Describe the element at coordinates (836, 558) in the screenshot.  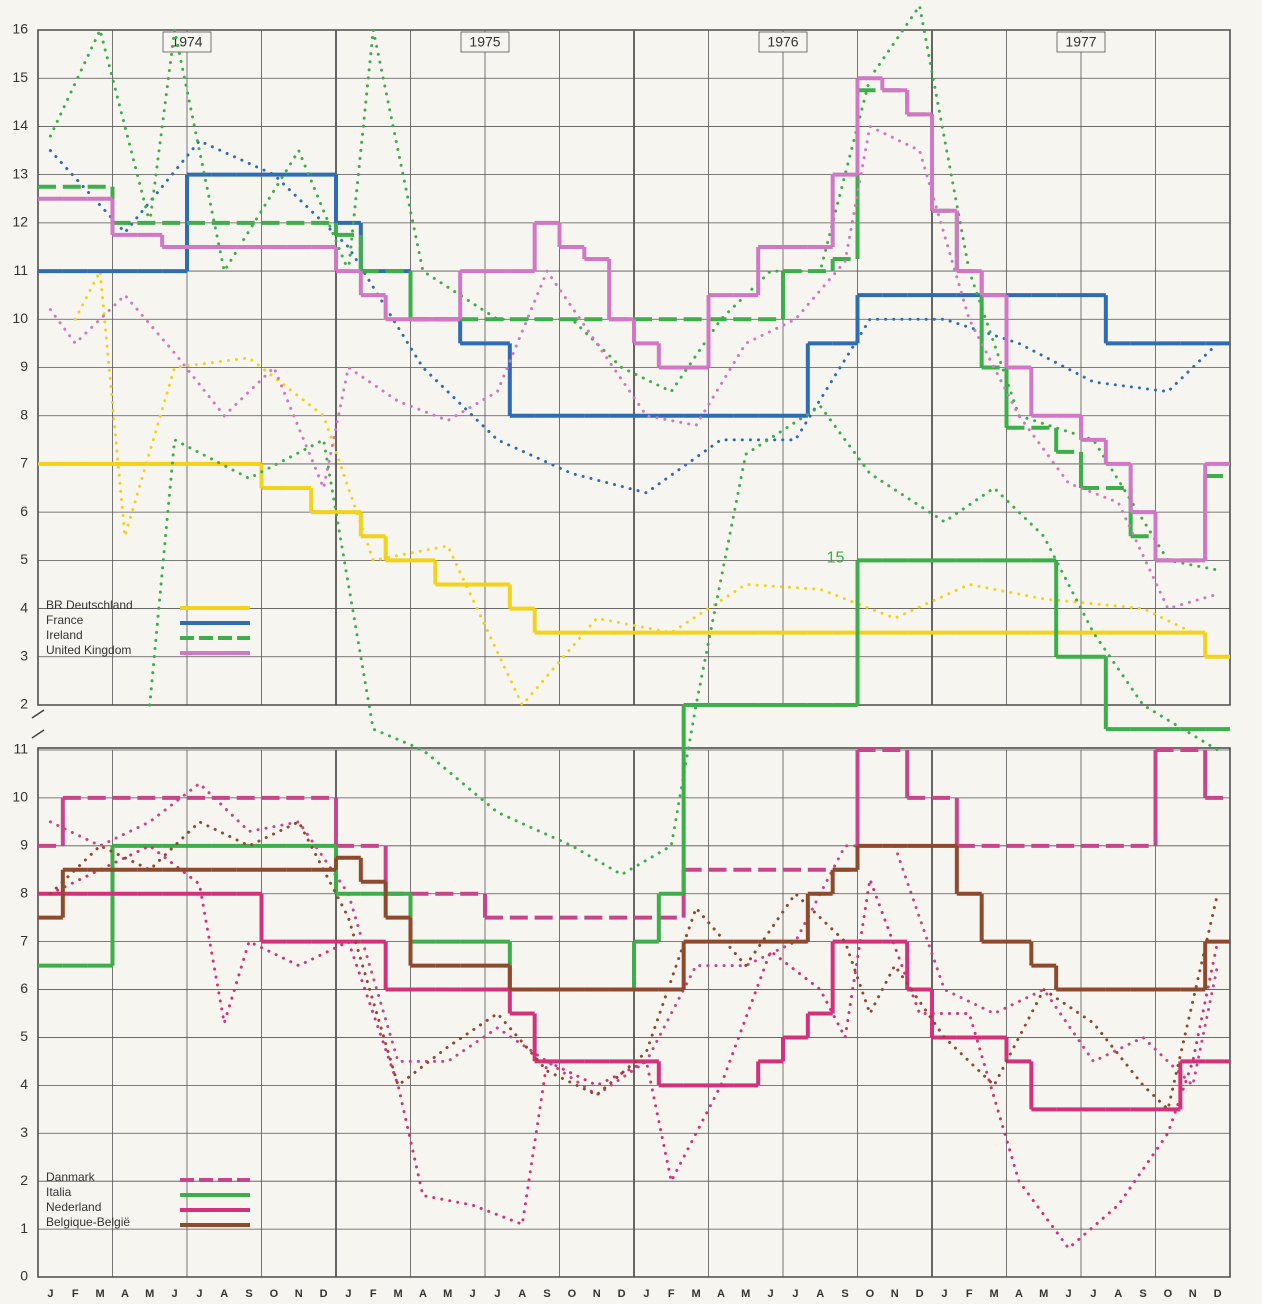
I see `annotation: 15` at that location.